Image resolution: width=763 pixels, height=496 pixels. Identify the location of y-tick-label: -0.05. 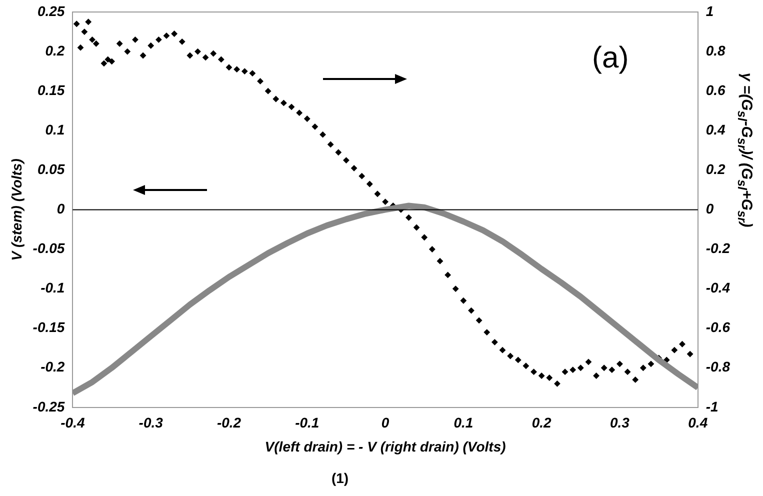
(48, 248).